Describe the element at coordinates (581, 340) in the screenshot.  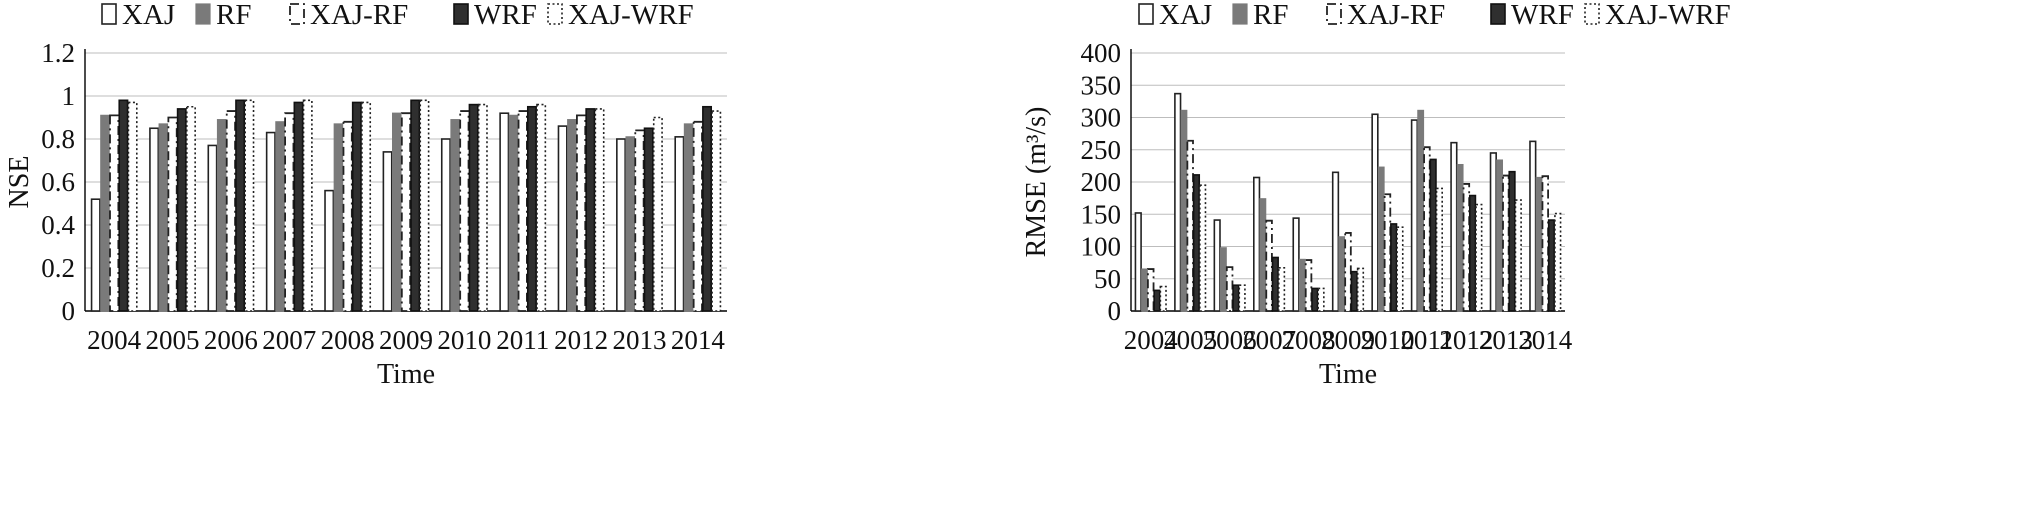
I see `nse-x-tick-label: 2012` at that location.